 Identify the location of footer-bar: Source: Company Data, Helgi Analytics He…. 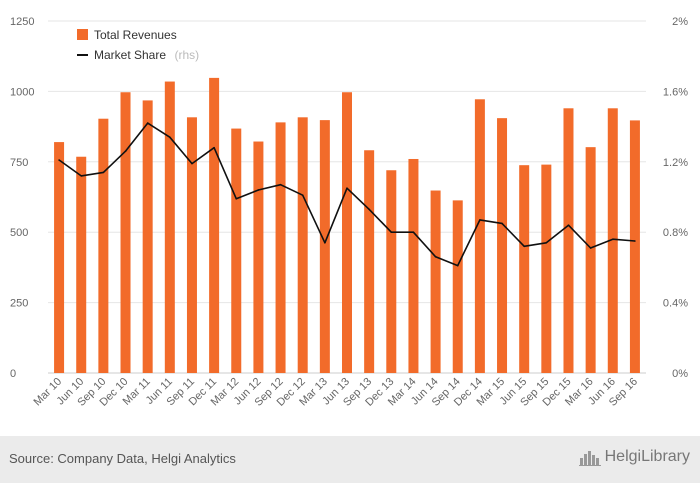
(350, 459).